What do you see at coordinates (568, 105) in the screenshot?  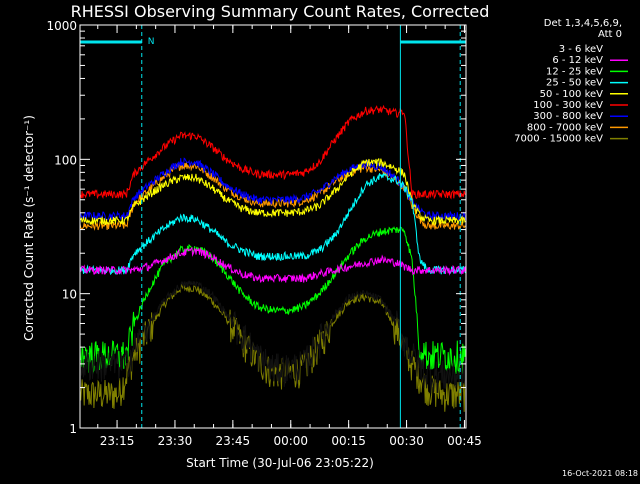 I see `legend-label: 100 - 300 keV` at bounding box center [568, 105].